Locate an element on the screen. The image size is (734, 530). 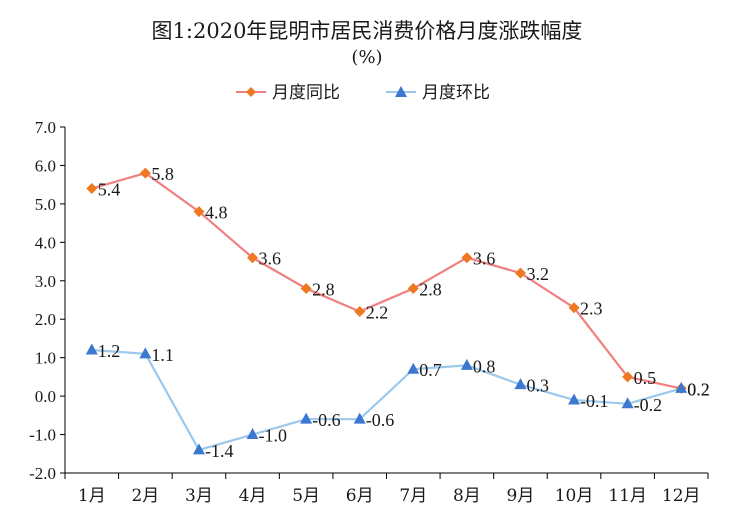
data-label: 0.3 is located at coordinates (537, 386).